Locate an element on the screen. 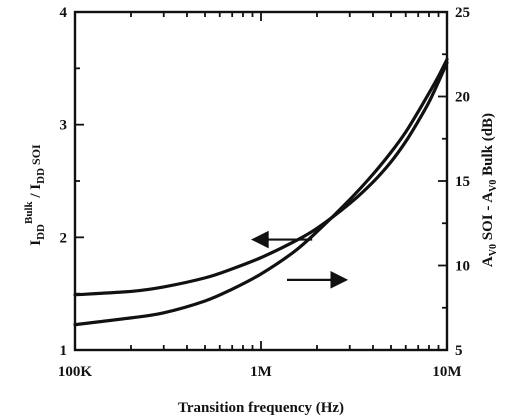 This screenshot has width=511, height=420. x-axis-label: Transition frequency (Hz) is located at coordinates (261, 408).